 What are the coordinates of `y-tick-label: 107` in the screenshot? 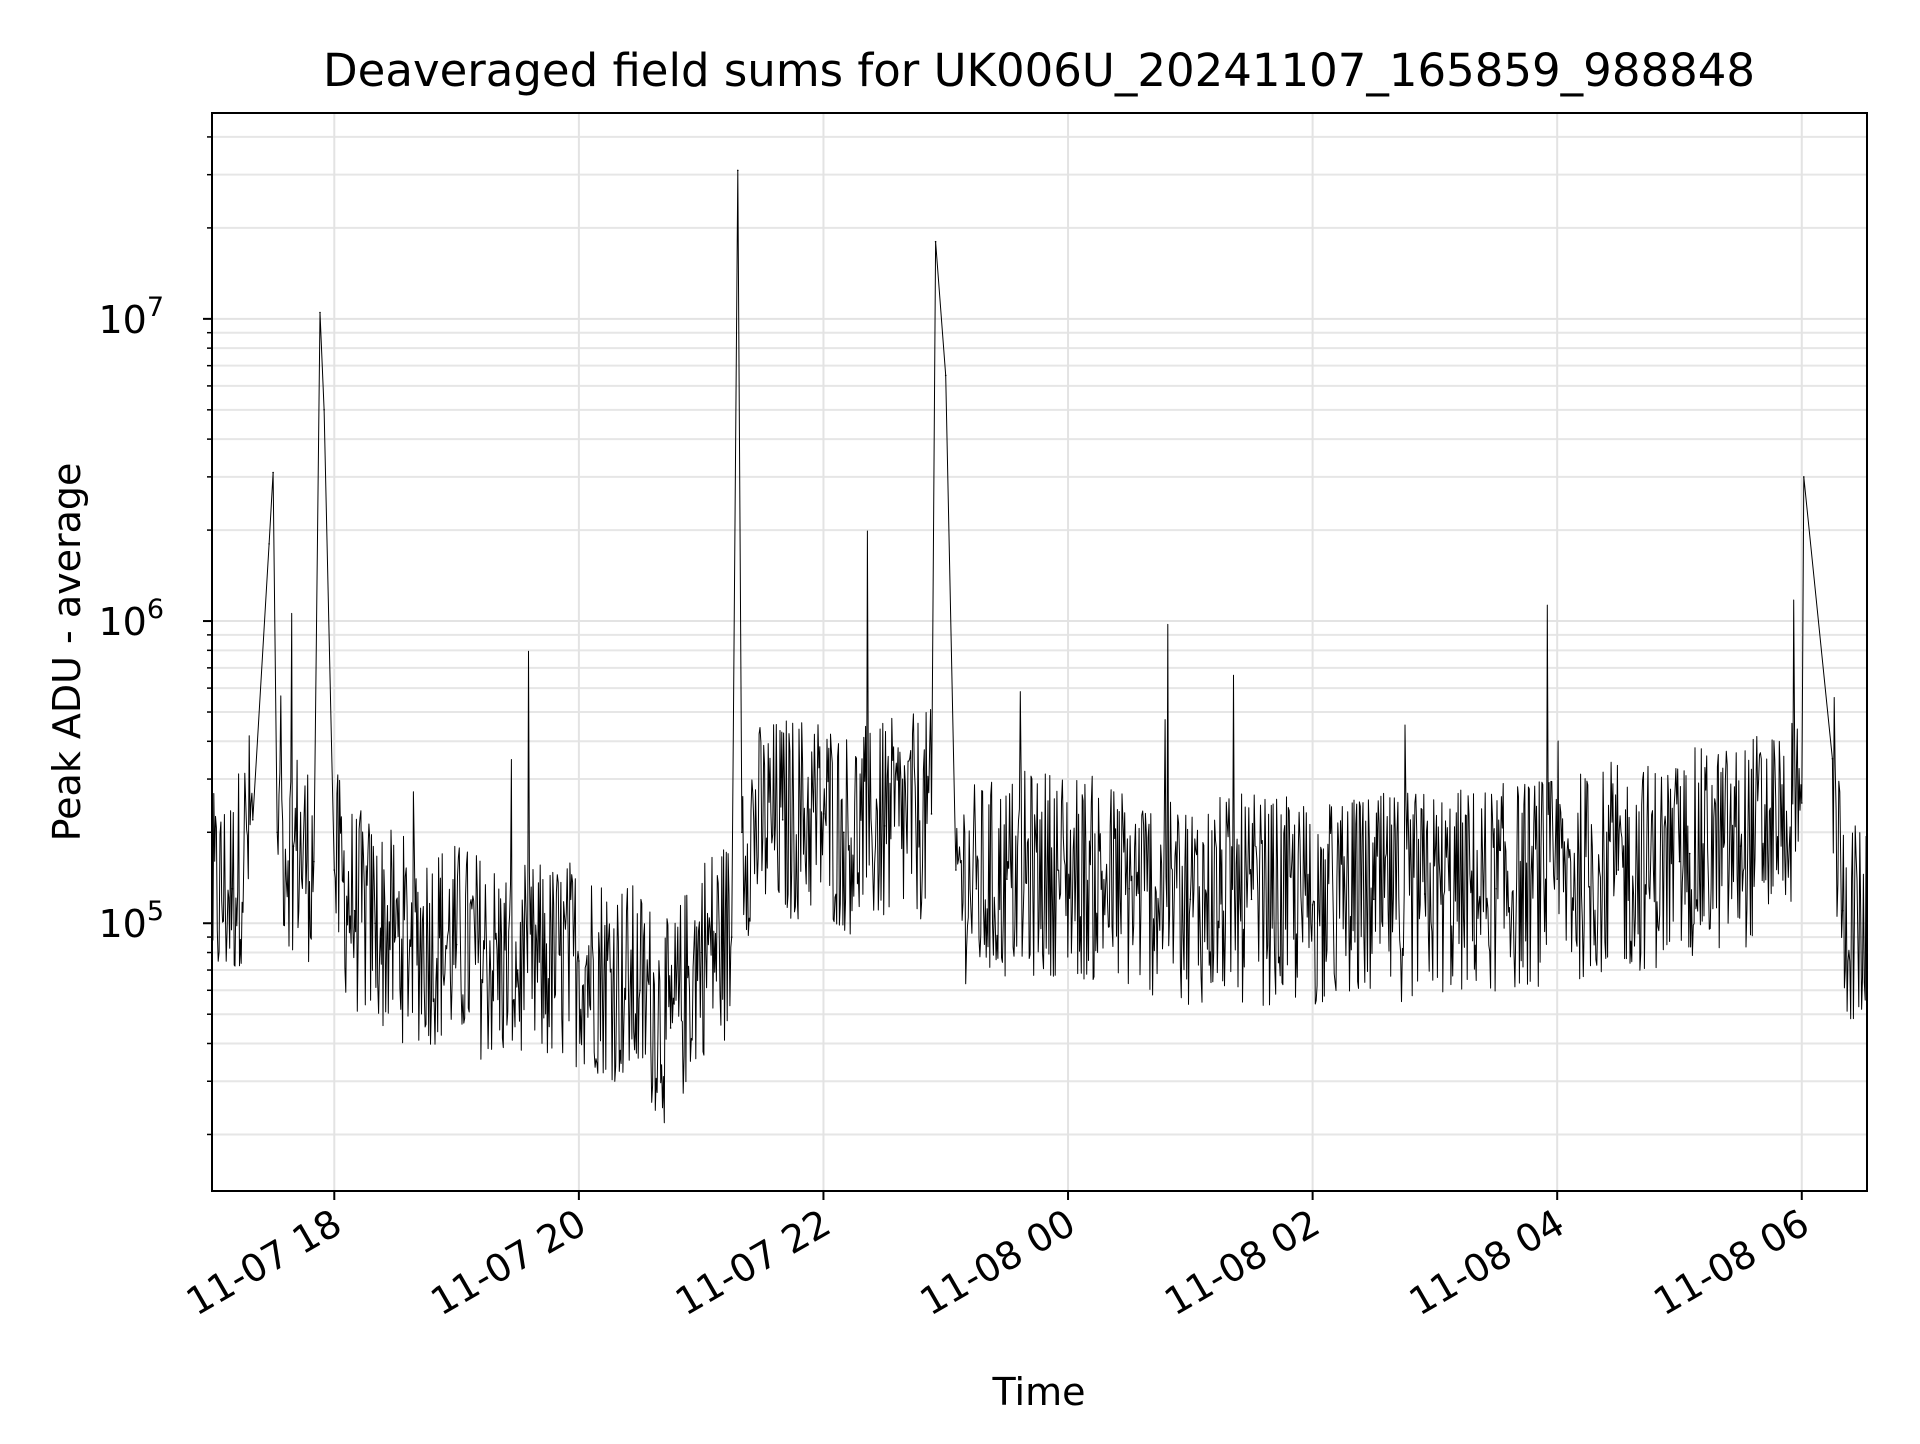 It's located at (131, 317).